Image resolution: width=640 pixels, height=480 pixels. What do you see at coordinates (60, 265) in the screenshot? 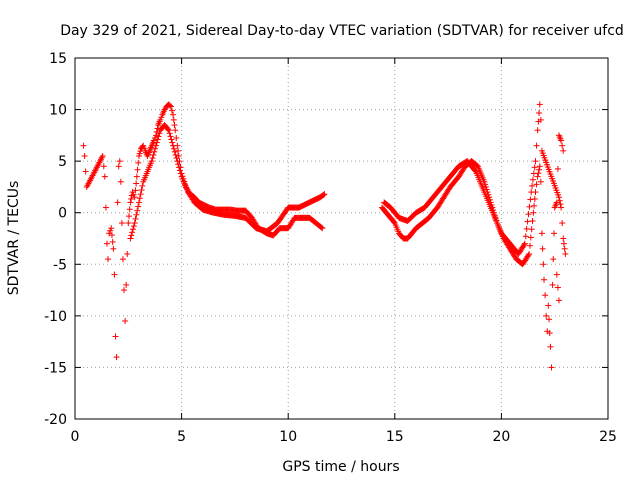
I see `y-tick-label: -5` at bounding box center [60, 265].